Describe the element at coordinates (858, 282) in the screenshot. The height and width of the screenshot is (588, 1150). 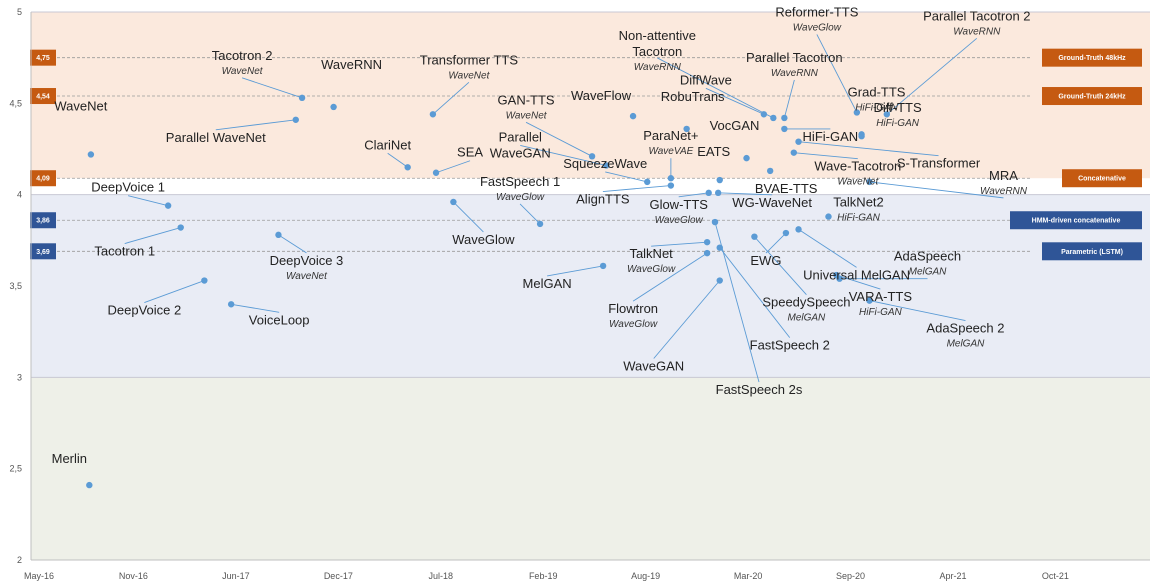
I see `leader-vara-tts` at that location.